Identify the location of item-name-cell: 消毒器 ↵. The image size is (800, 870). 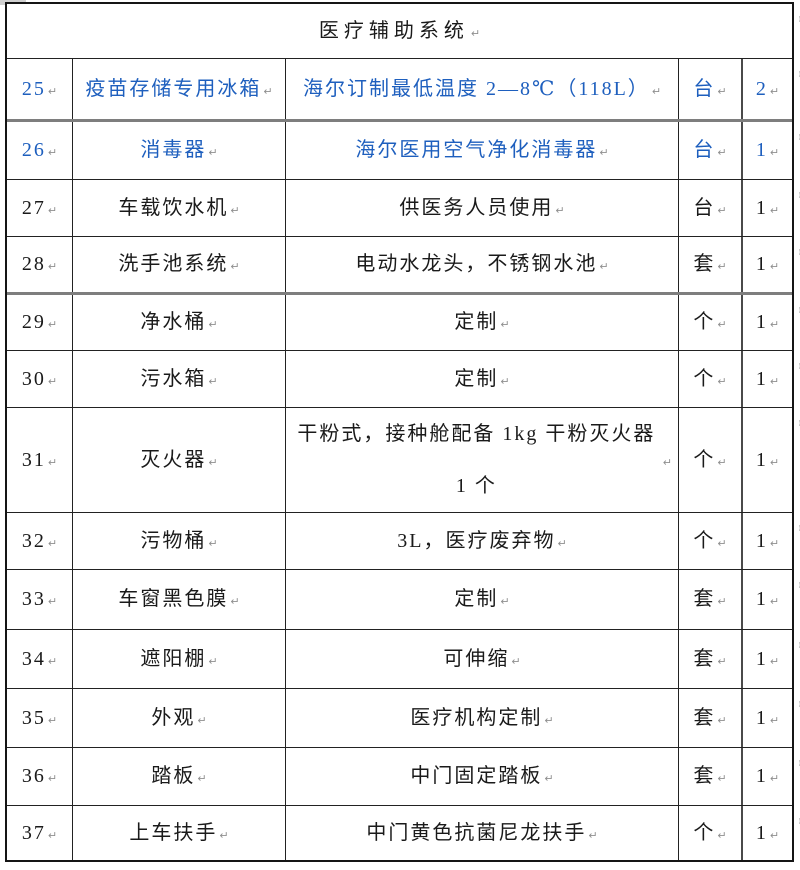
(179, 150).